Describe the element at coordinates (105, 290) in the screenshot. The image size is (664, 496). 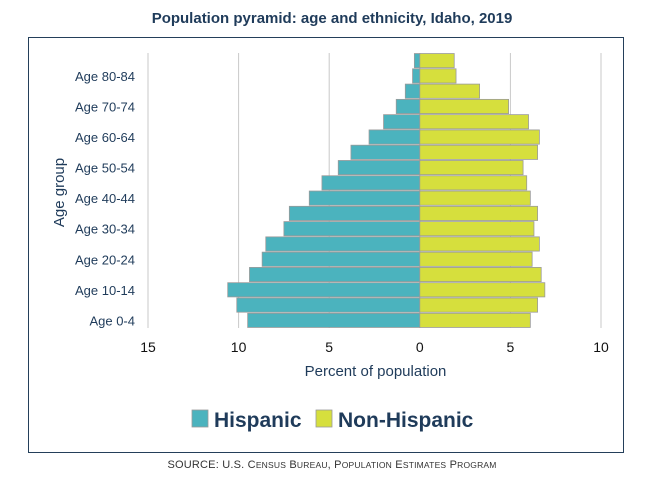
I see `y-tick-label: Age 10-14` at that location.